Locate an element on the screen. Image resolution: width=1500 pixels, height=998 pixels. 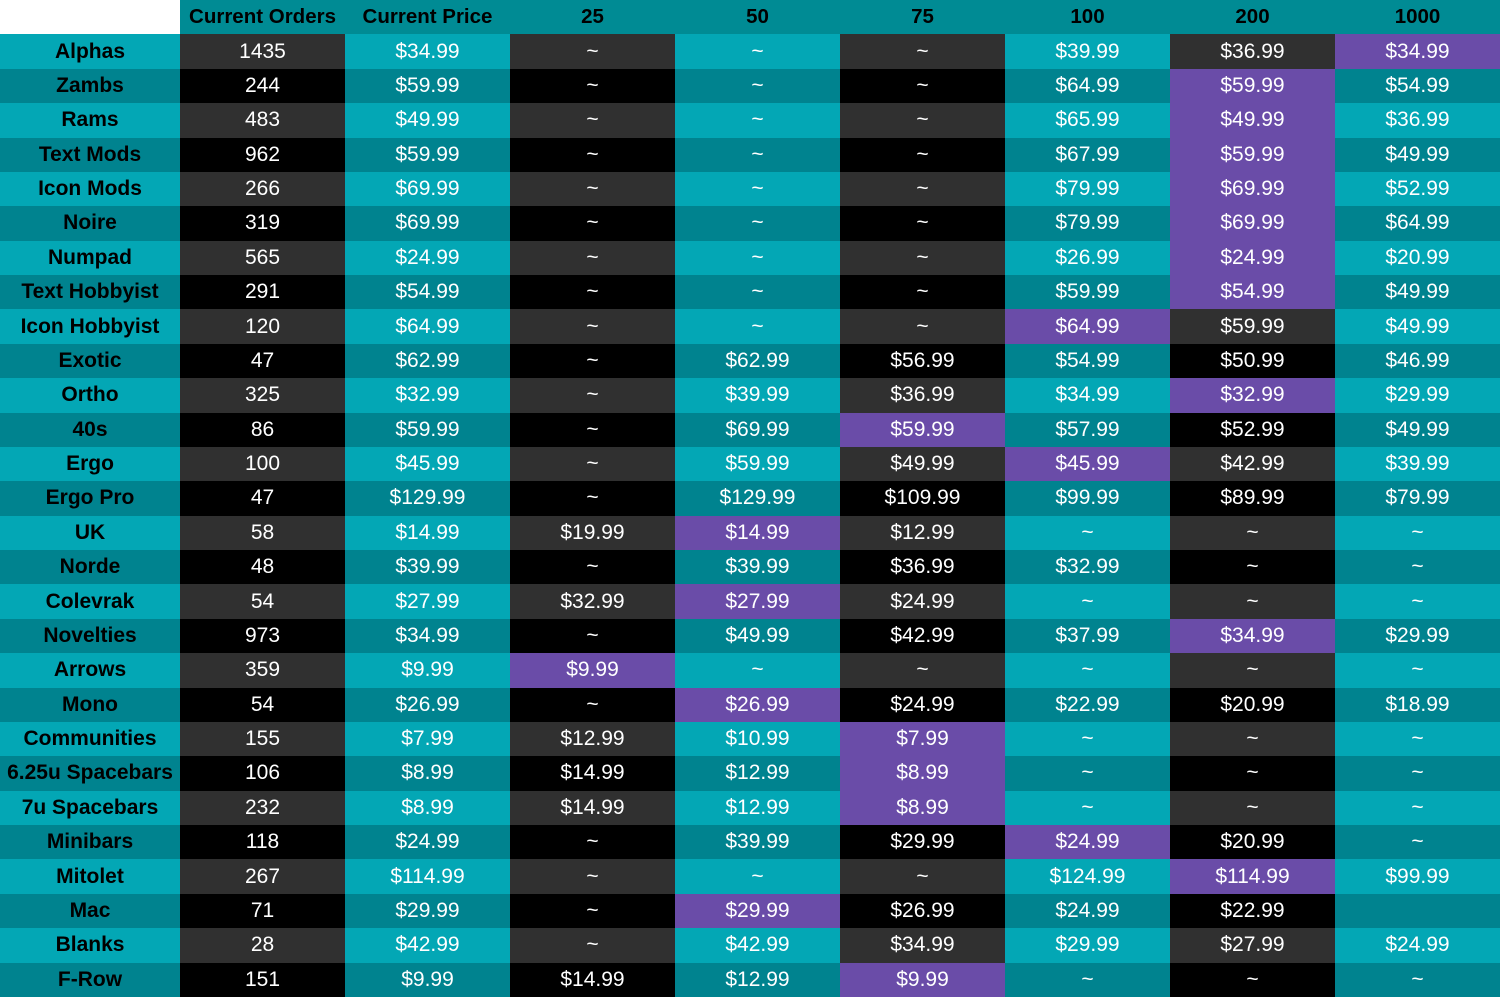
tier-75-cell-f-row: $9.99 is located at coordinates (922, 979).